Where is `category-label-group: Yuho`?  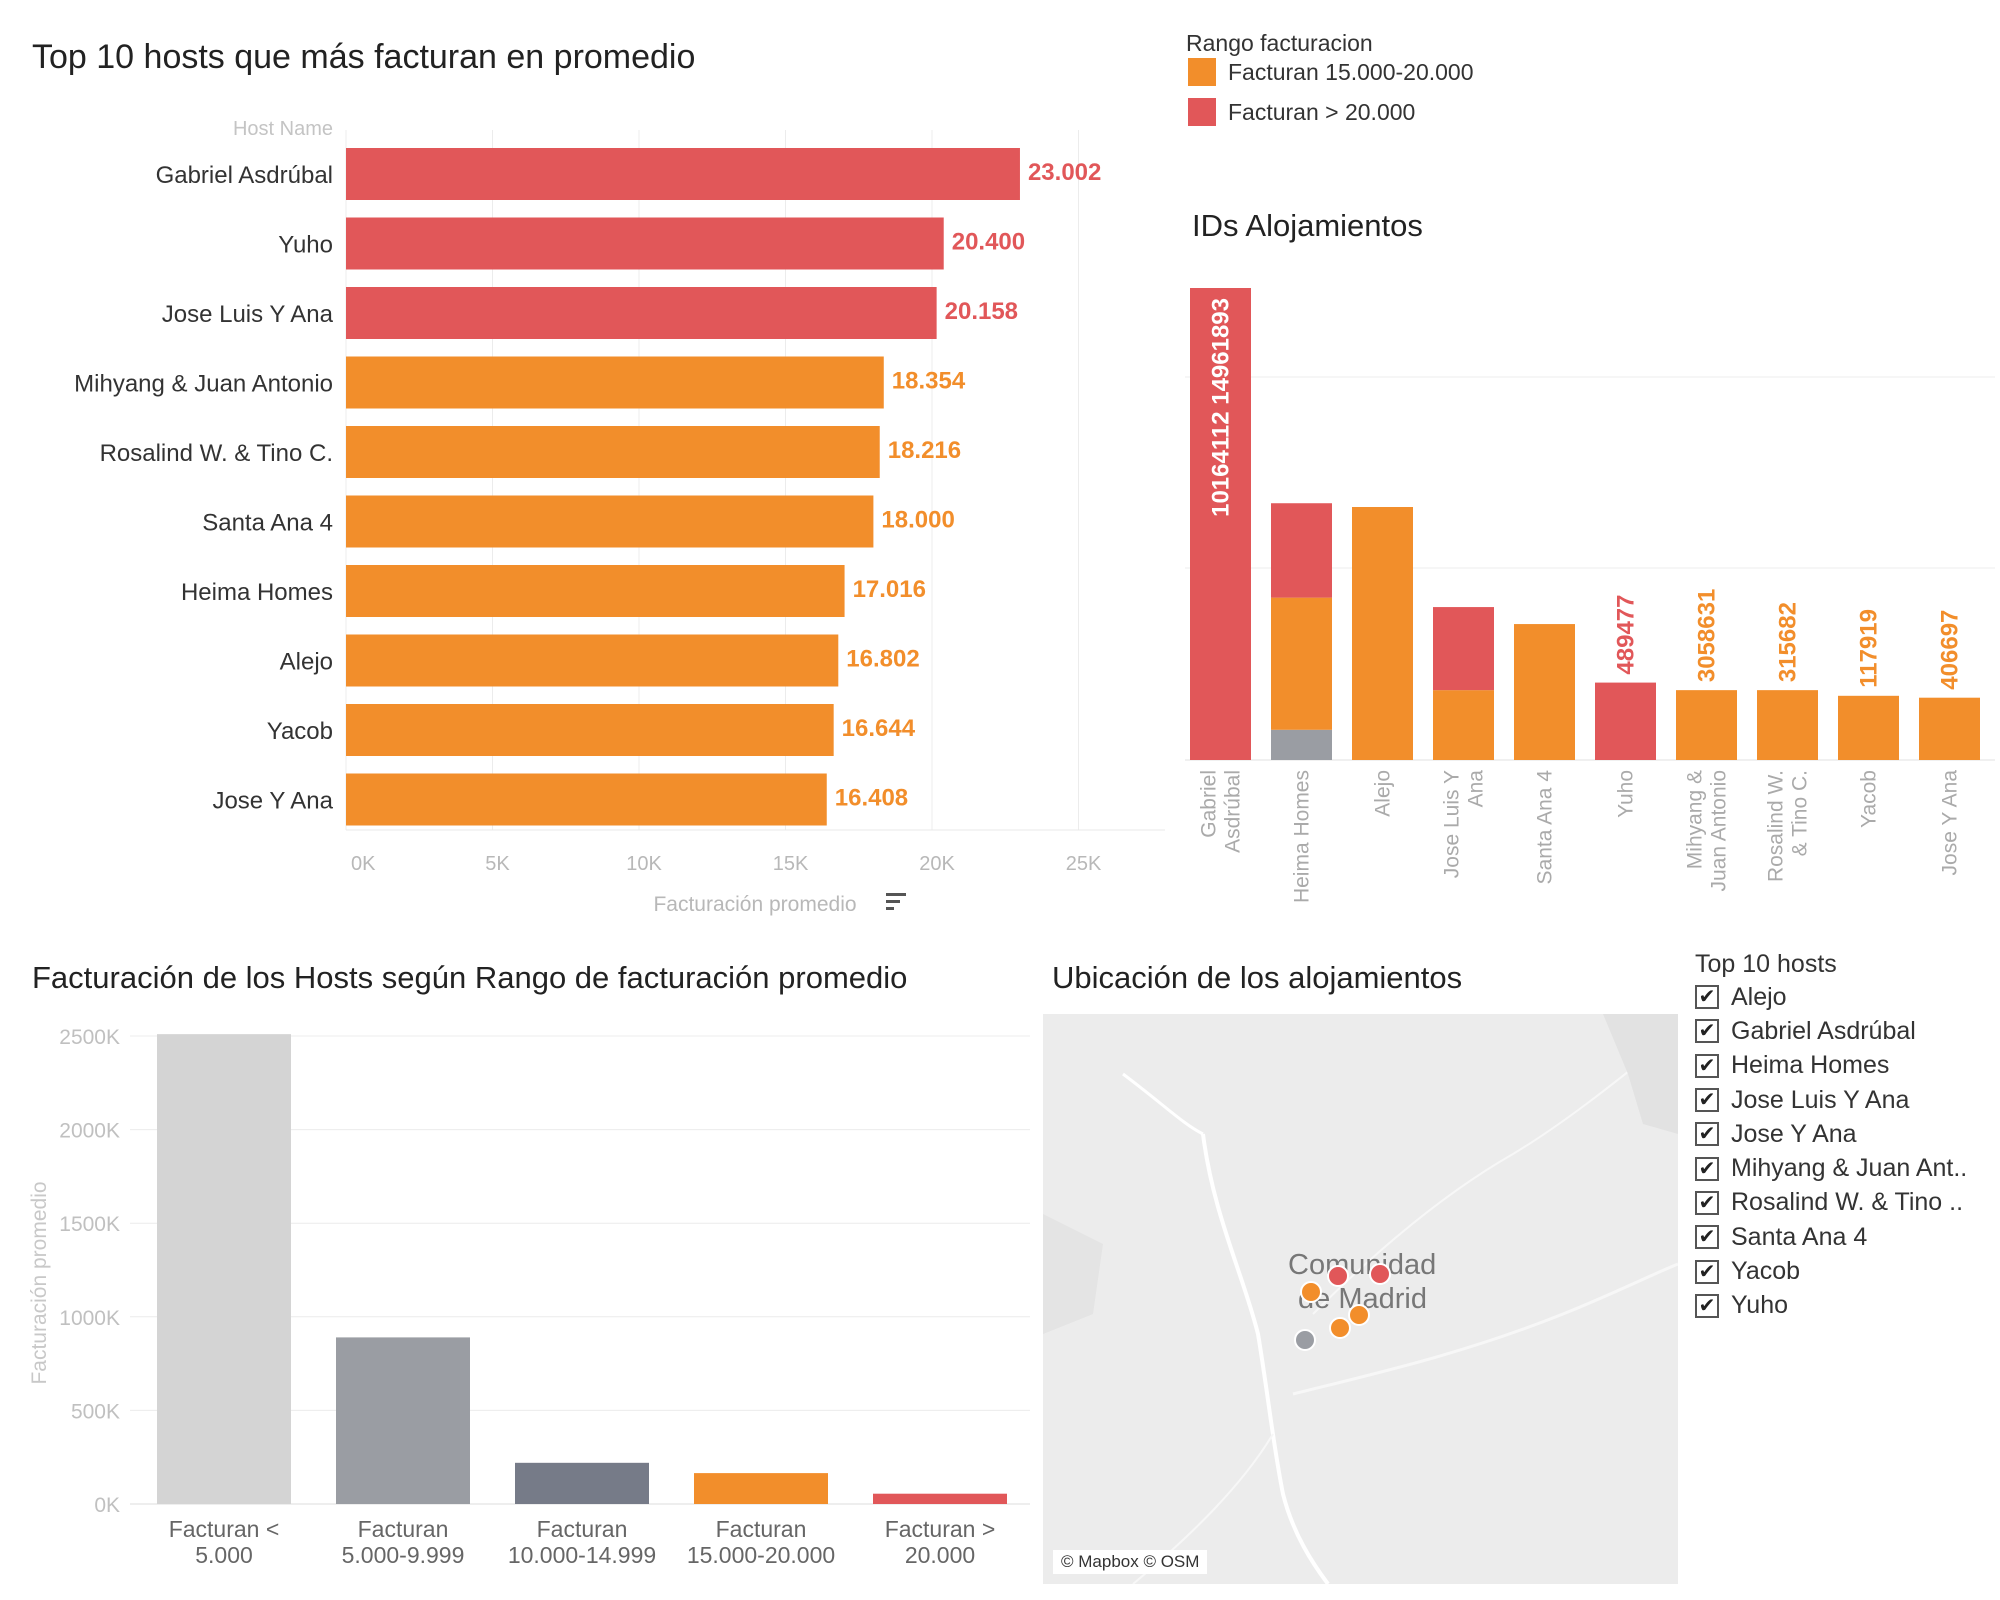
category-label-group: Yuho is located at coordinates (1626, 794).